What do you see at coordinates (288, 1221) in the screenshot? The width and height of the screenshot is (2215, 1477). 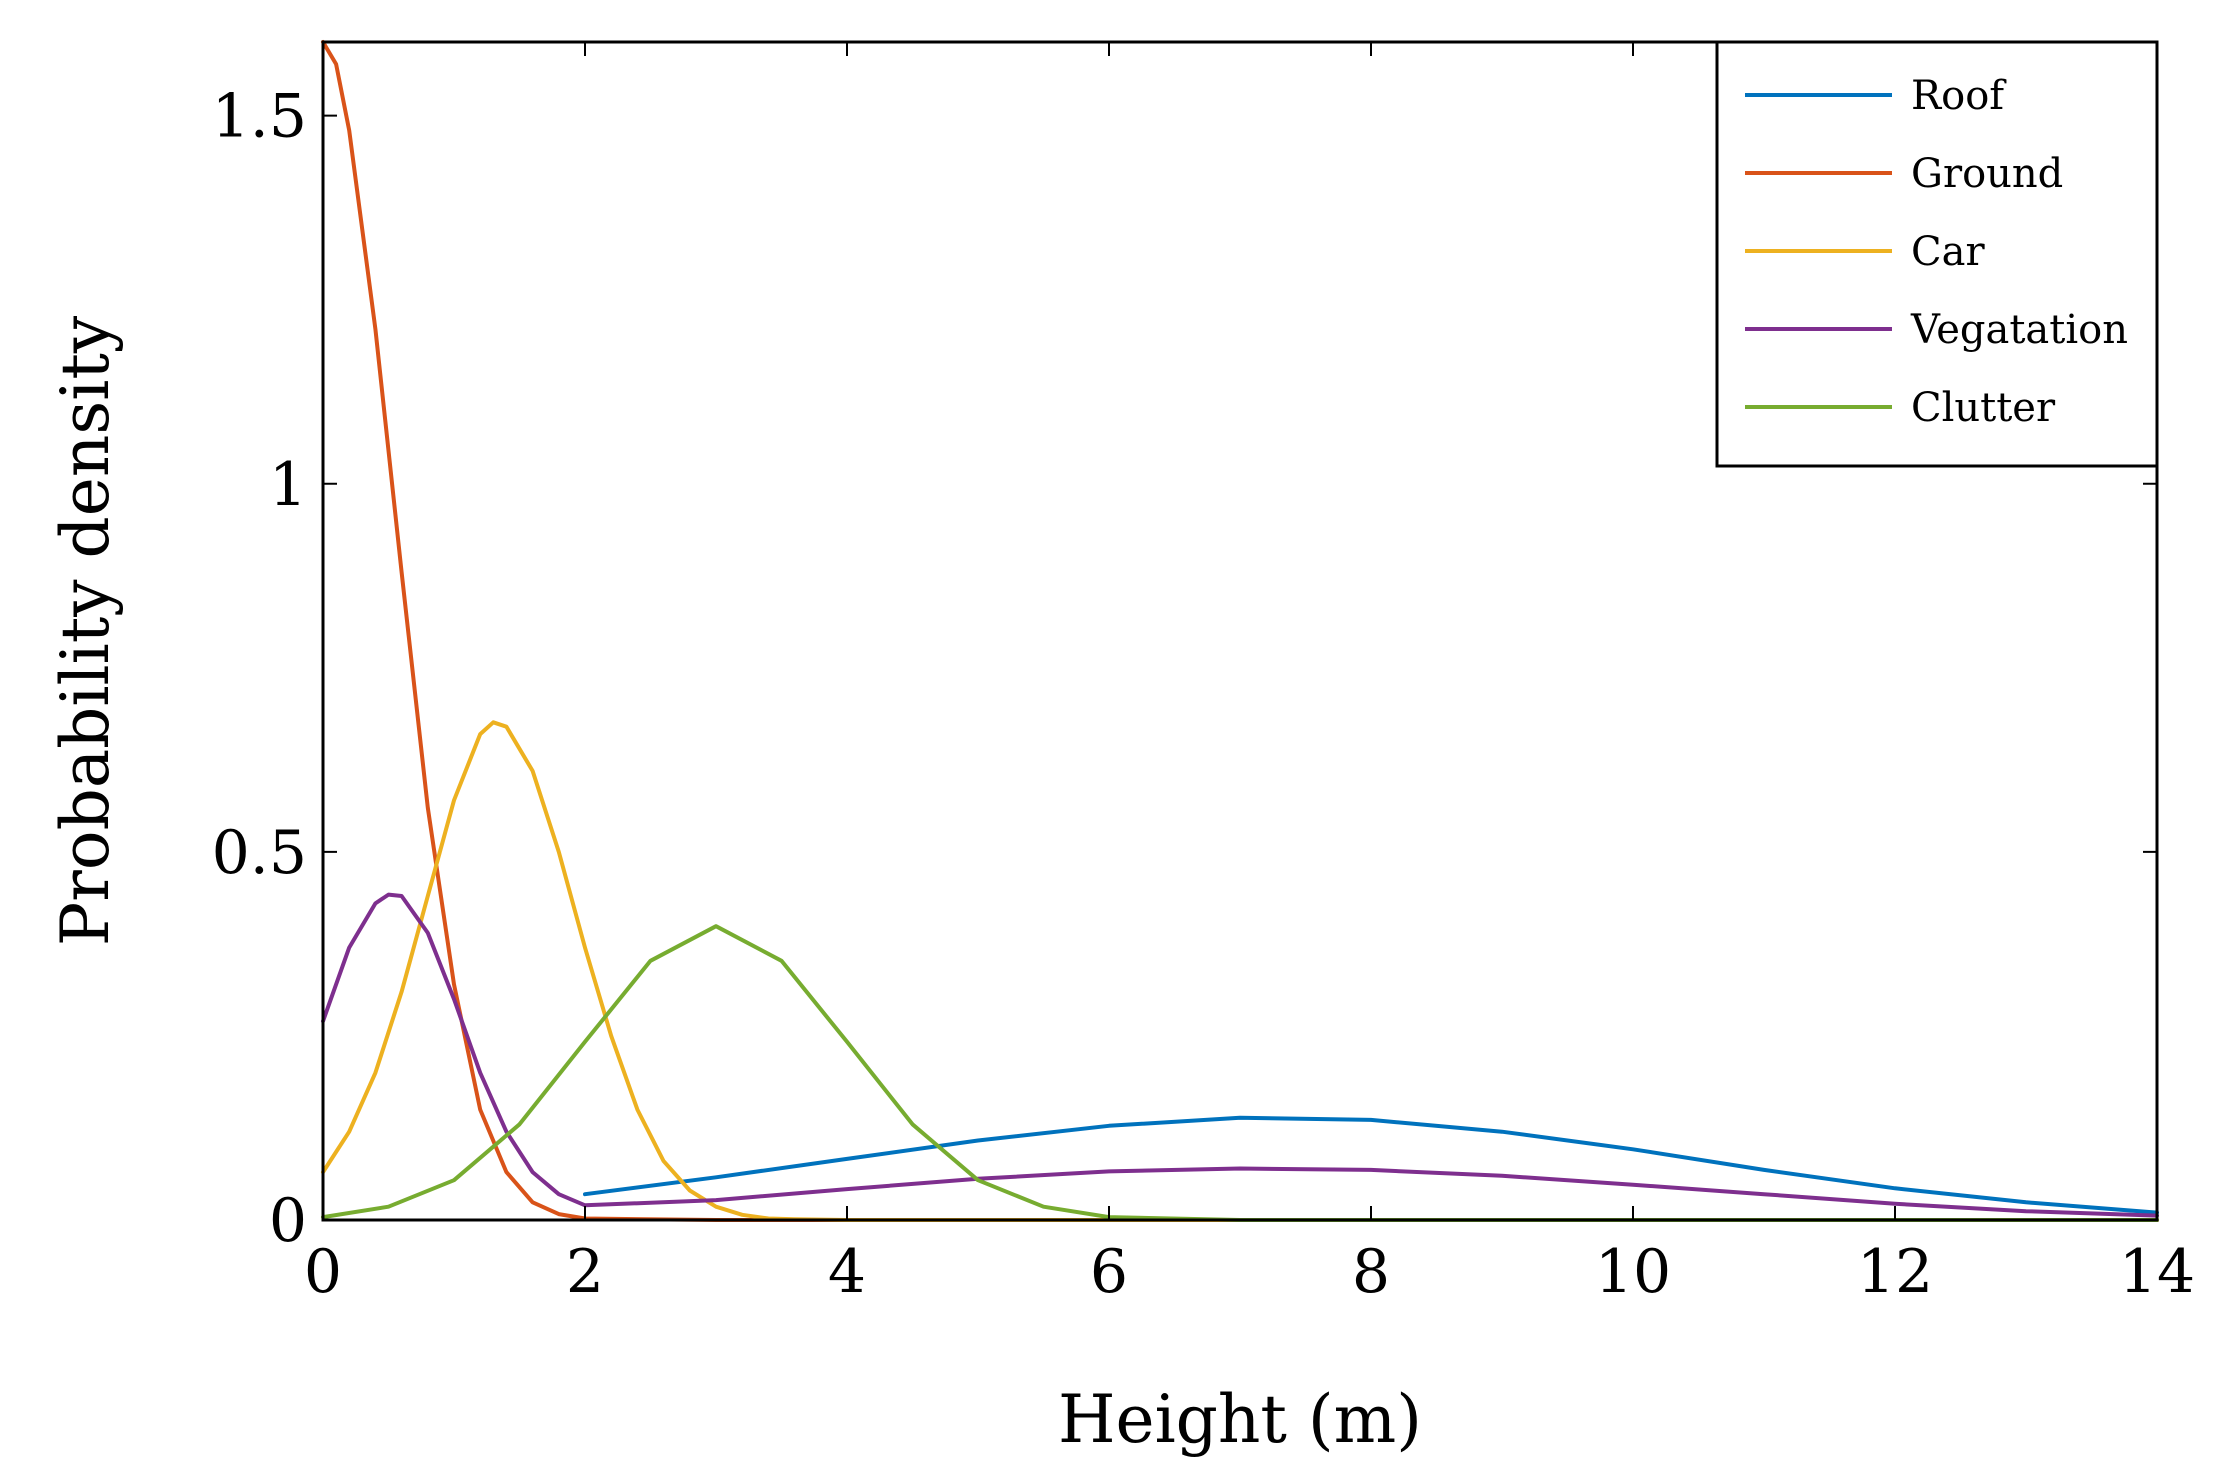 I see `y-tick-label: 0` at bounding box center [288, 1221].